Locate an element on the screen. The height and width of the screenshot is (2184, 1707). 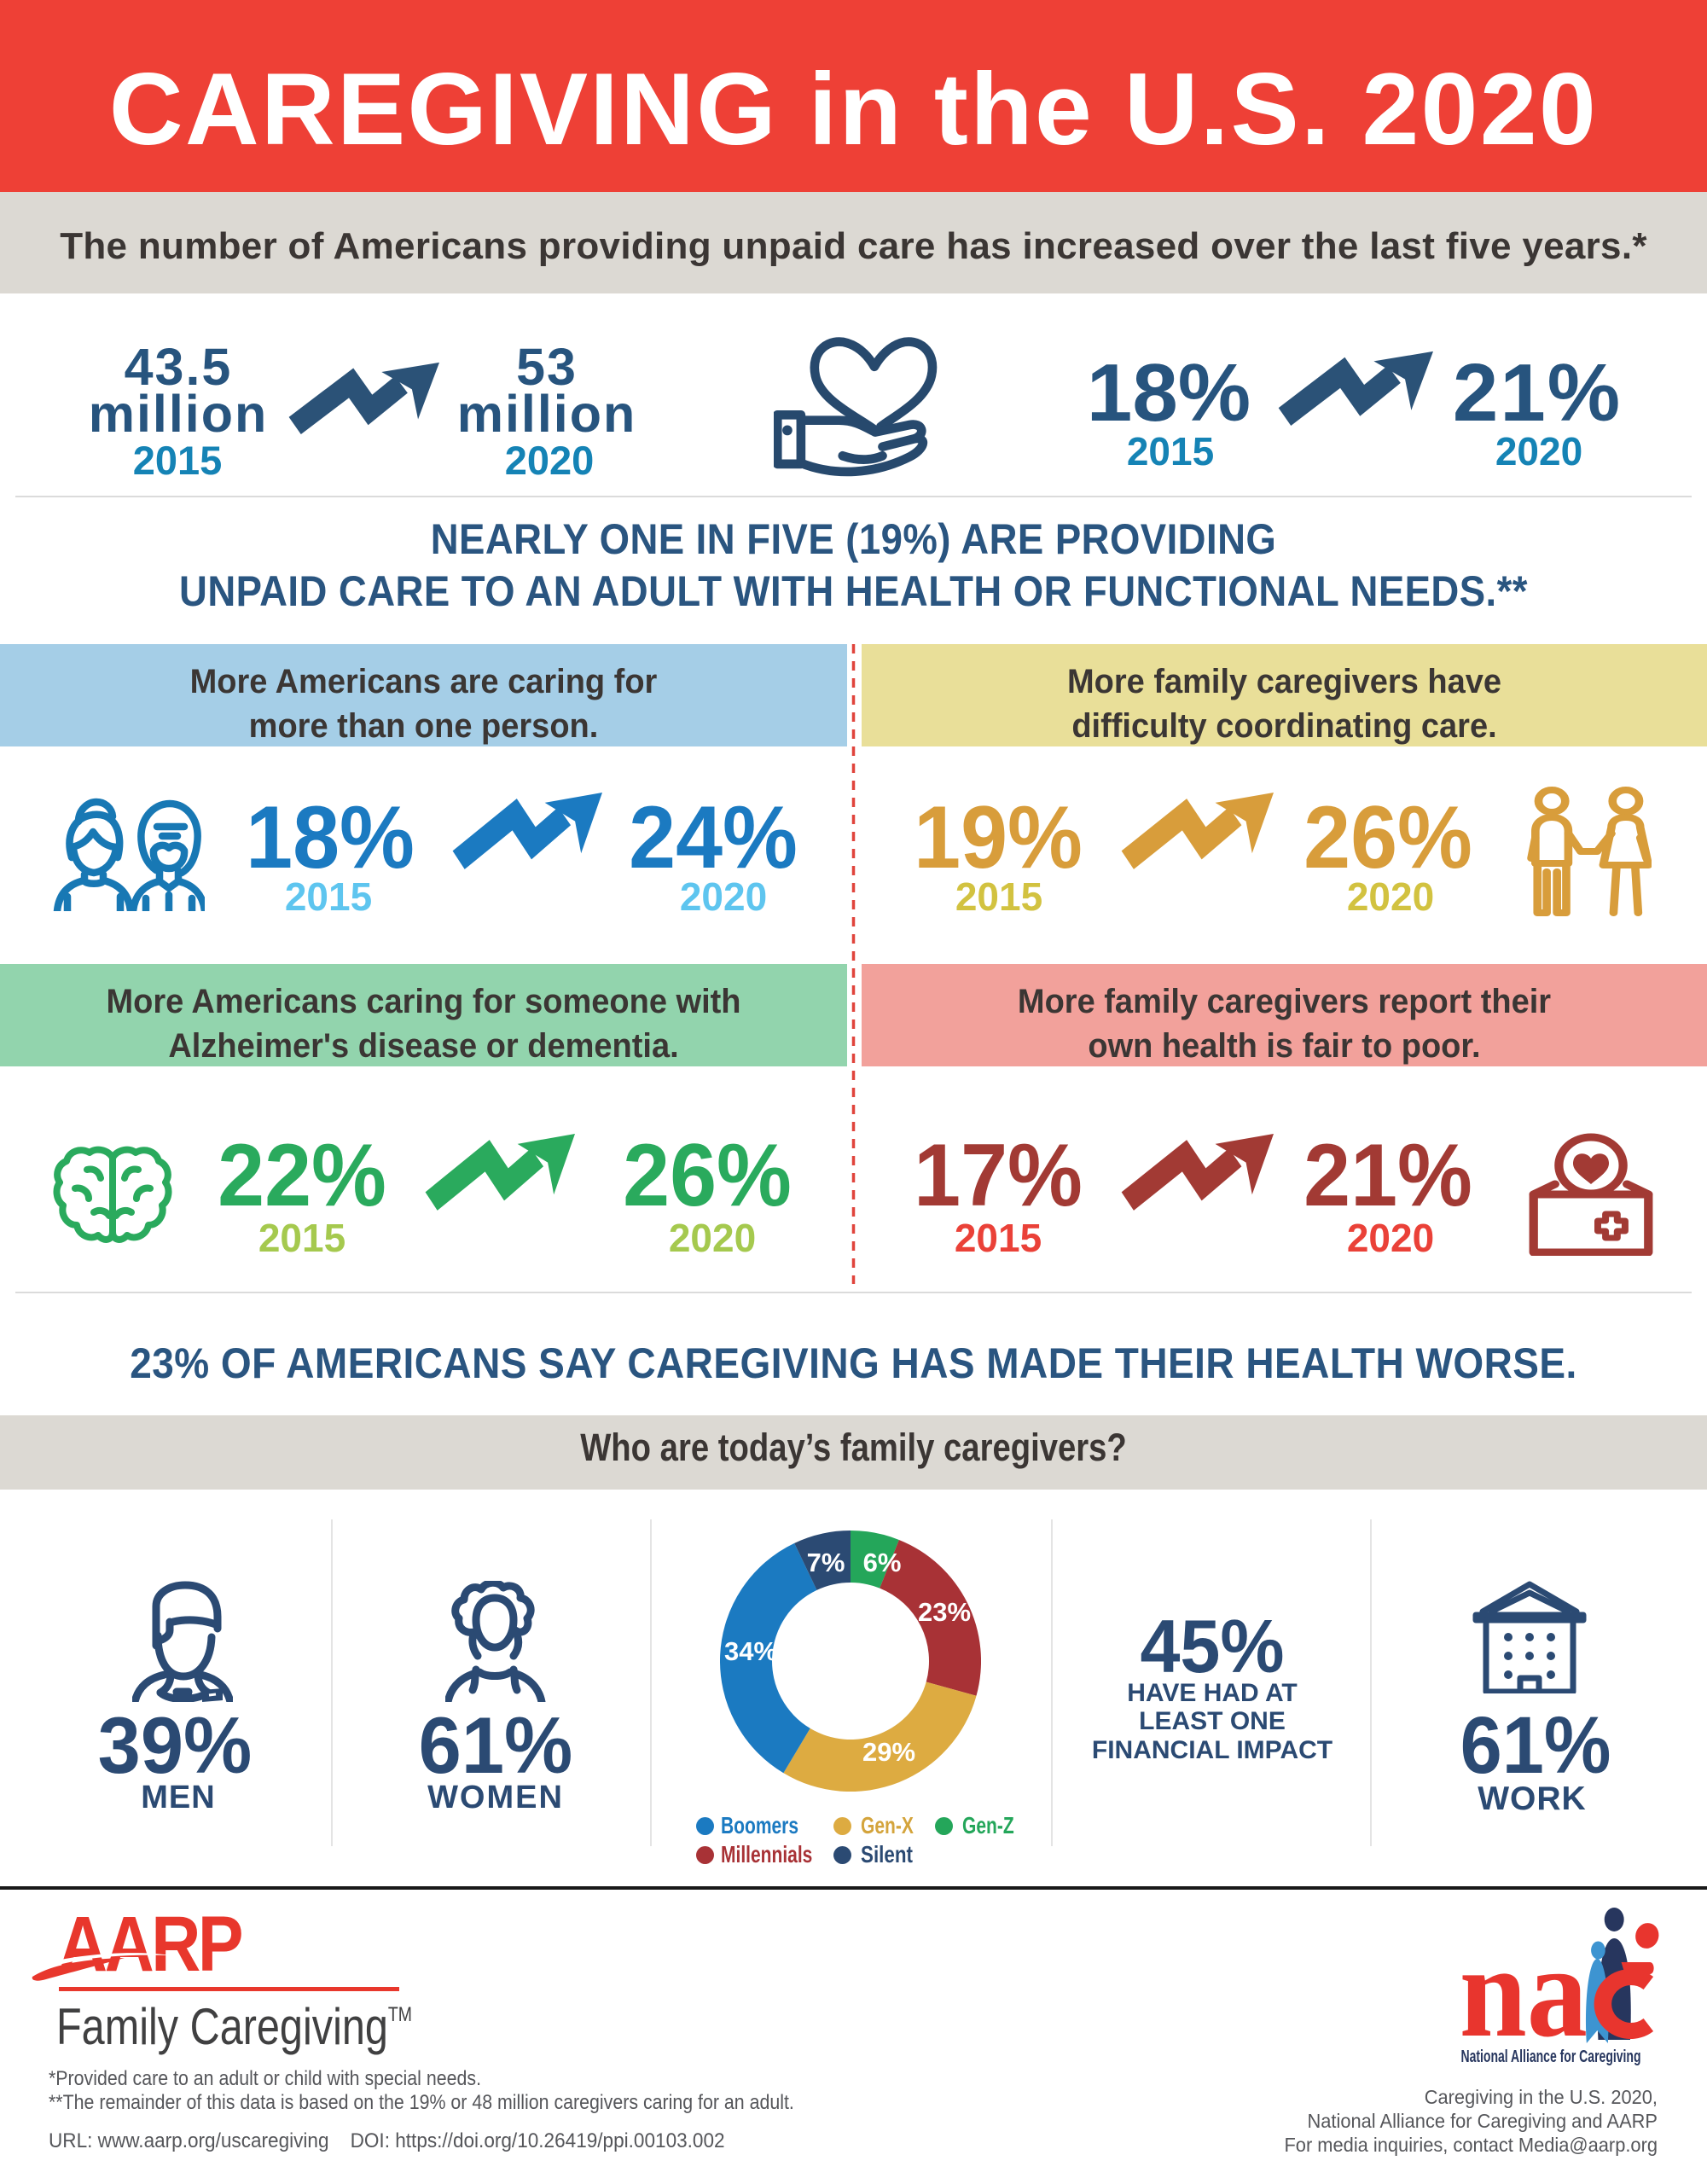
svg-text: 23% is located at coordinates (944, 1612).